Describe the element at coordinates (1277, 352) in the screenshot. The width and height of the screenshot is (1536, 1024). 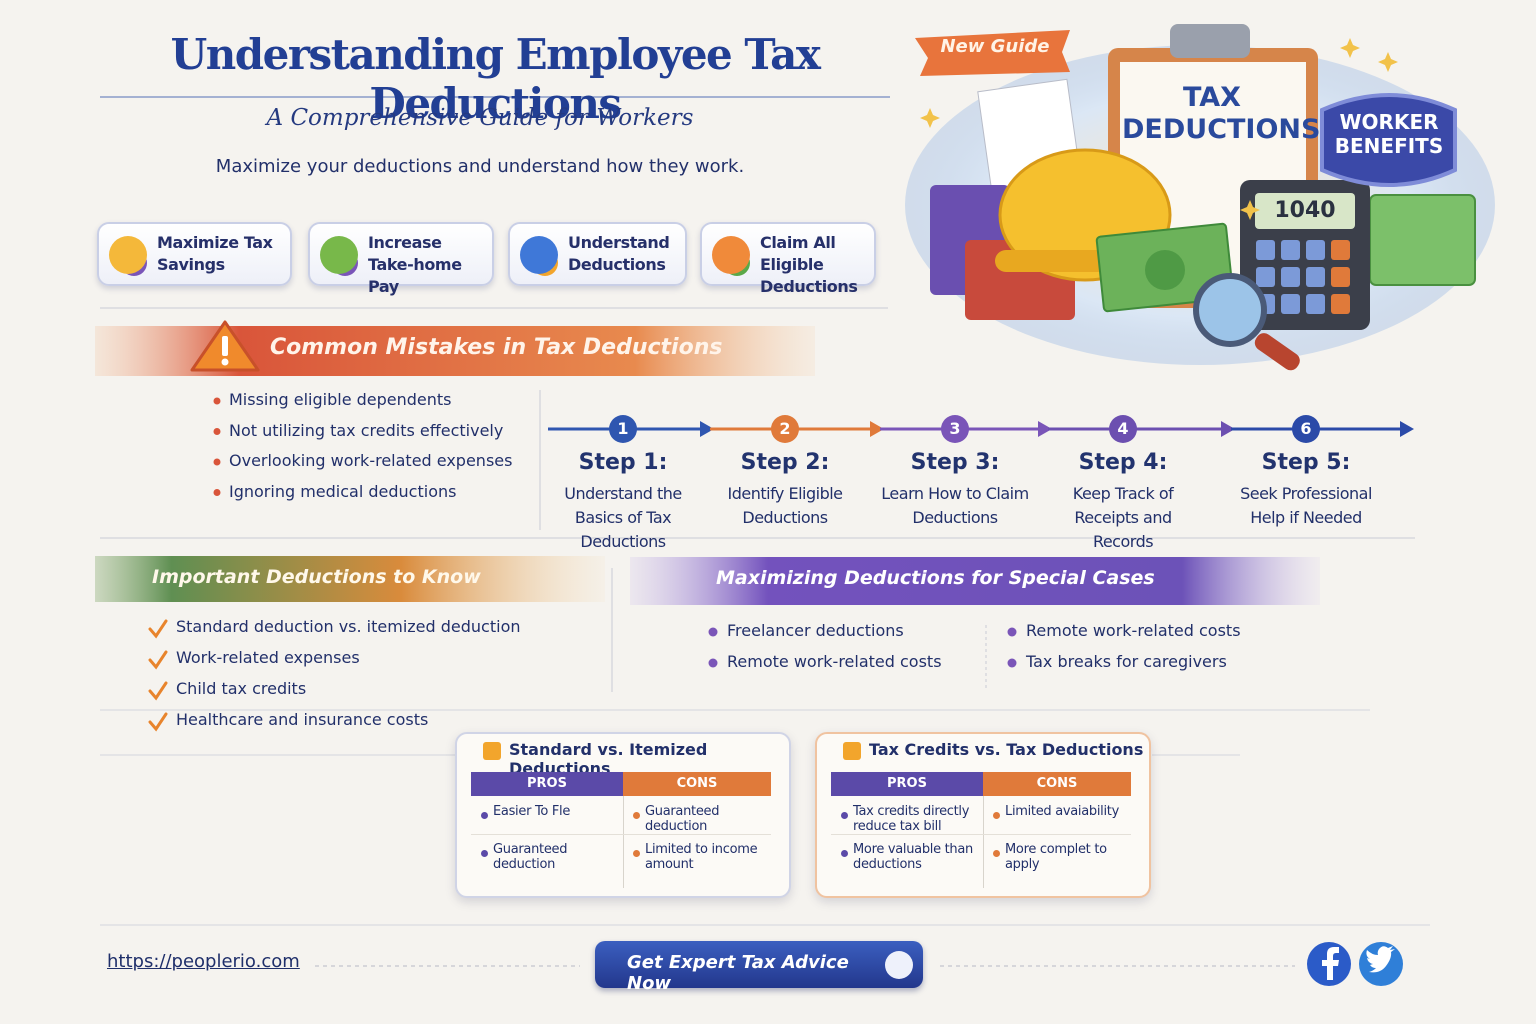
I see `magnifier-handle` at that location.